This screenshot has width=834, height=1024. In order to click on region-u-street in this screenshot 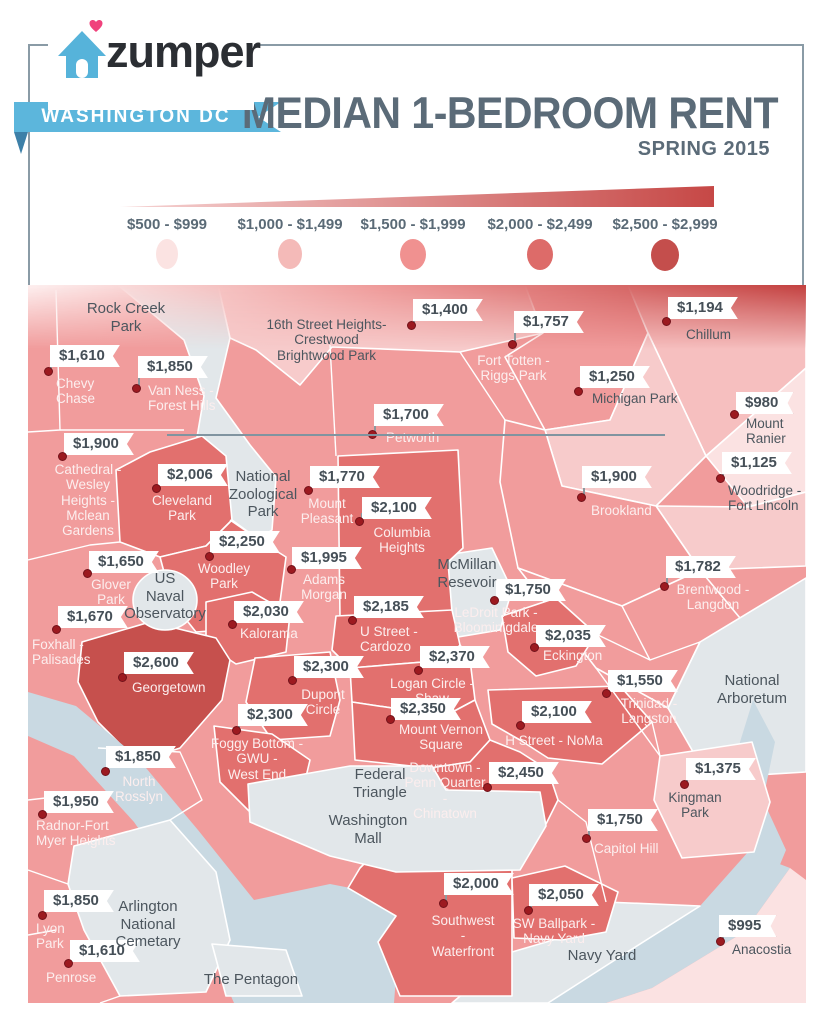, I will do `click(396, 639)`.